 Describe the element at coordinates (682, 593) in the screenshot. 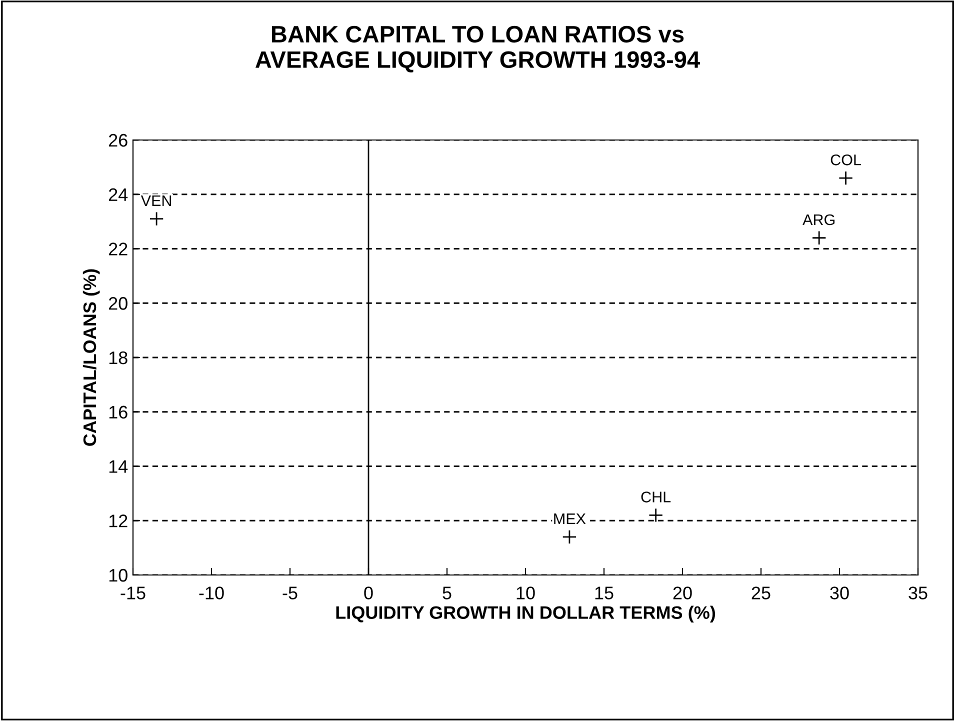

I see `x-tick-label: 20` at that location.